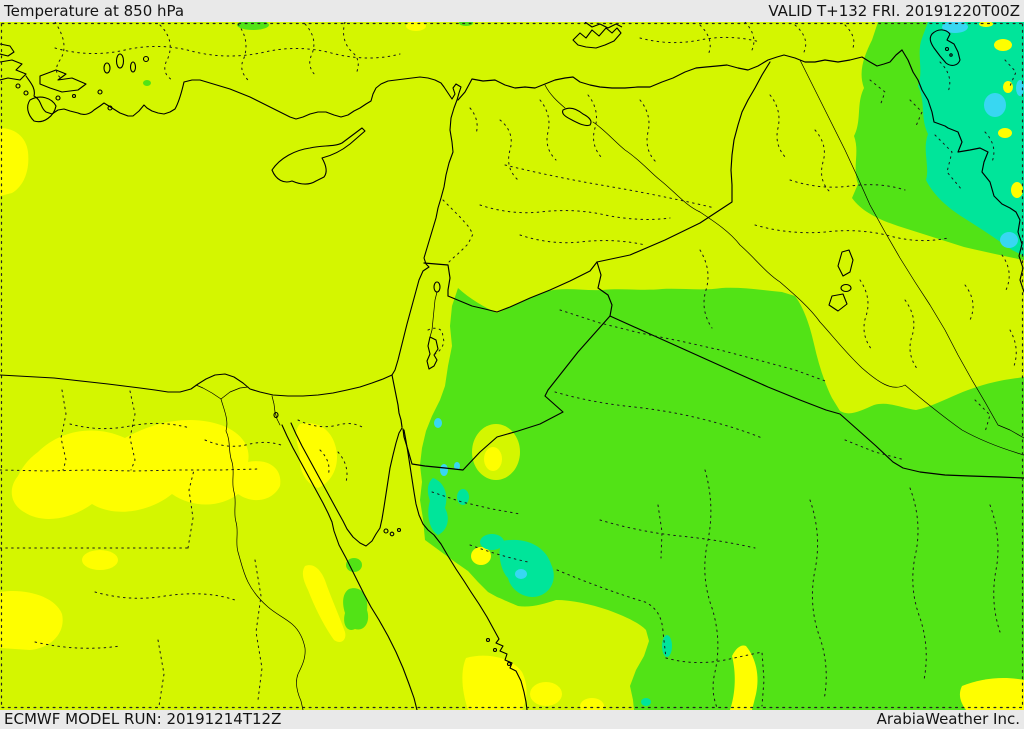 The width and height of the screenshot is (1024, 729). What do you see at coordinates (577, 117) in the screenshot?
I see `lake-assad` at bounding box center [577, 117].